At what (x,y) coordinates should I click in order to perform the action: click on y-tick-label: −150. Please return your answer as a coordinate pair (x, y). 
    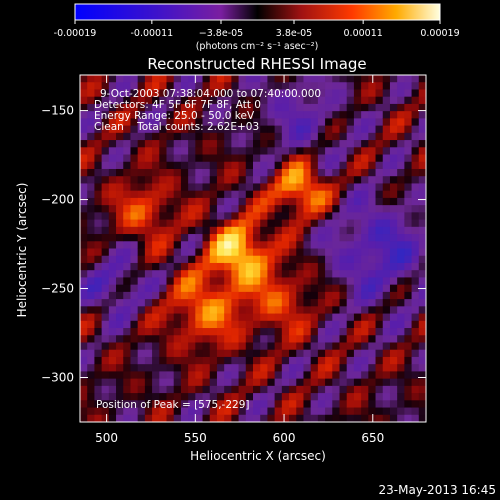
    Looking at the image, I should click on (57, 111).